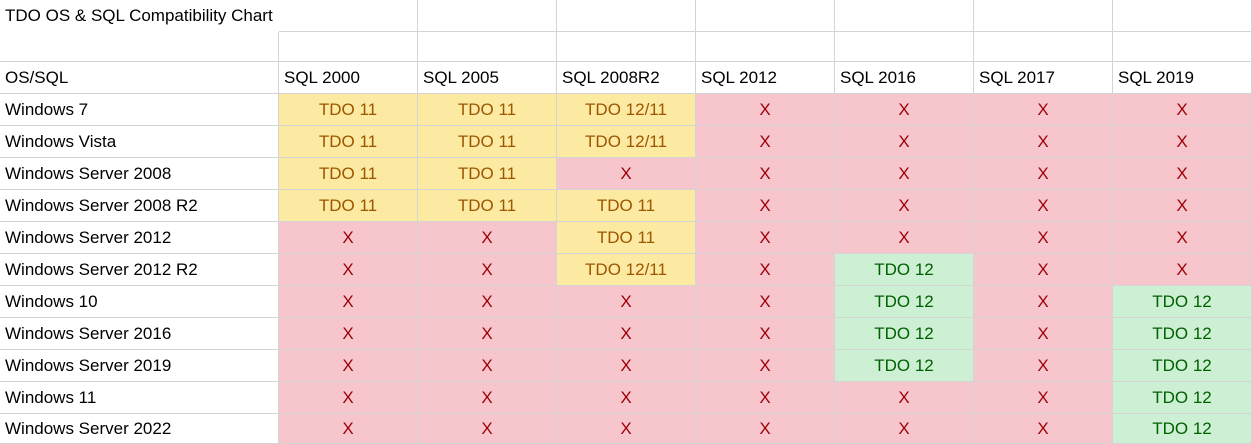  I want to click on header-cell: OS/SQL, so click(139, 78).